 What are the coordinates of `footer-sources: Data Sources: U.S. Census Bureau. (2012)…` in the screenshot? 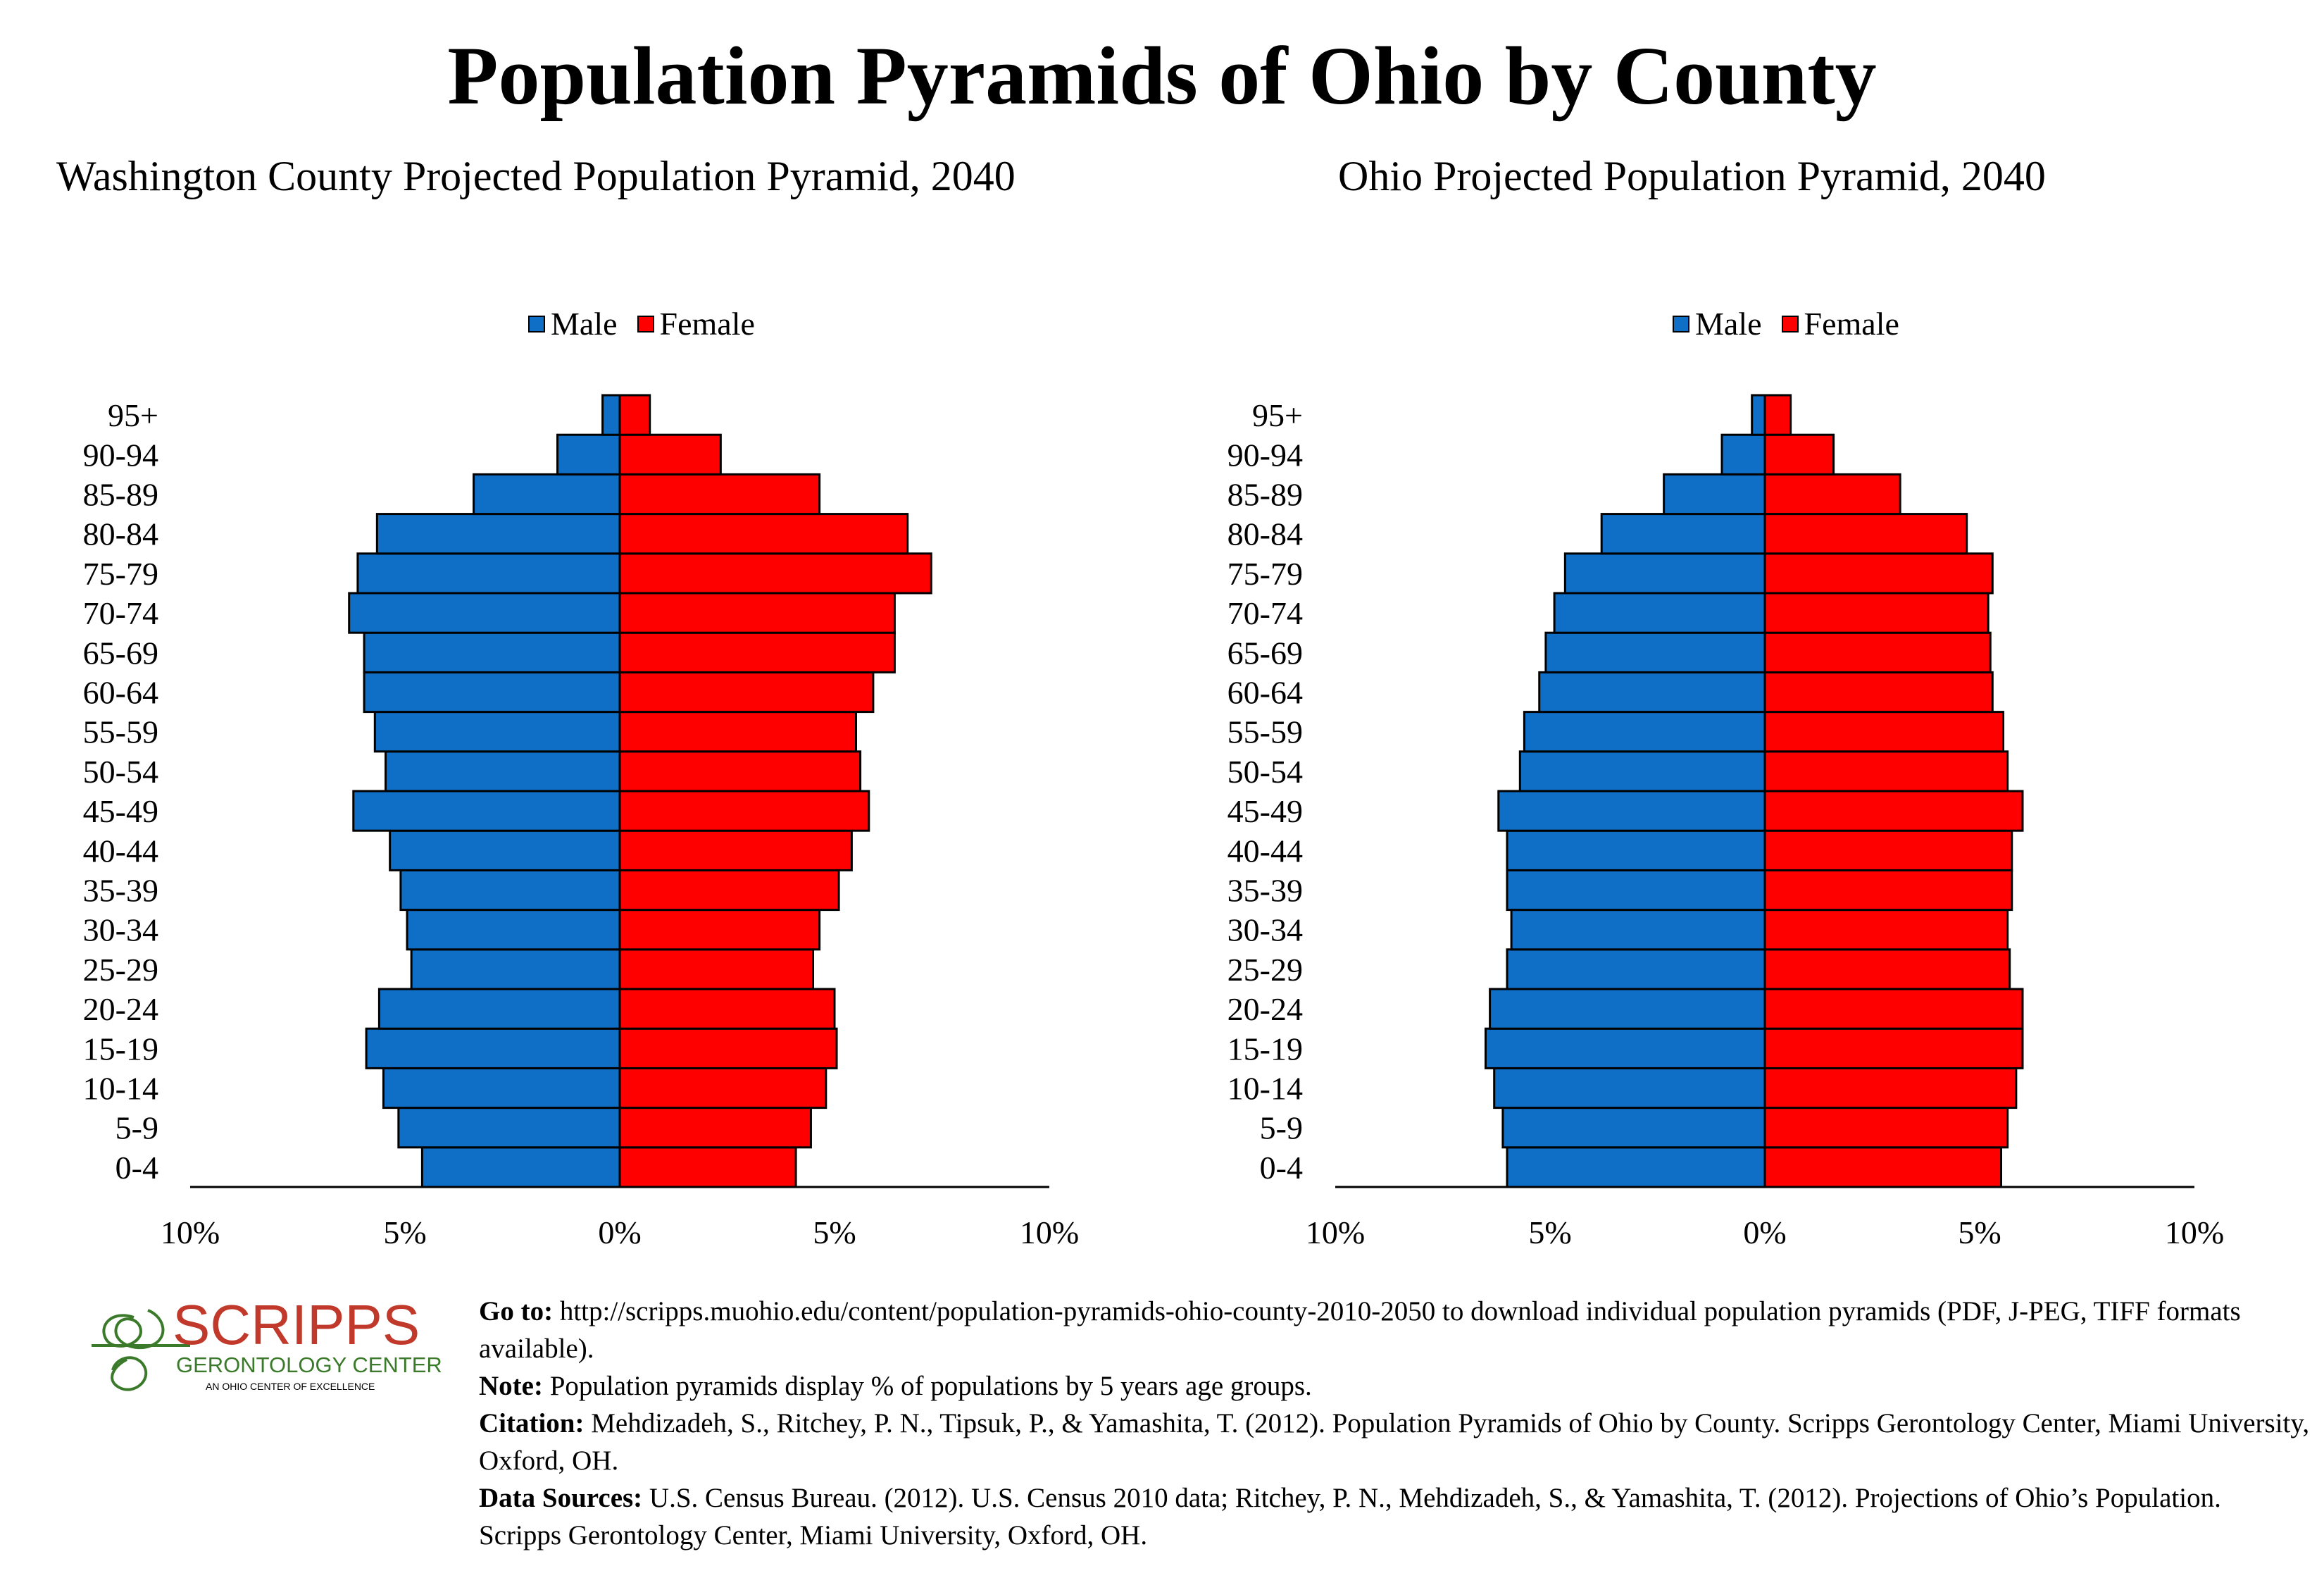 It's located at (1394, 1516).